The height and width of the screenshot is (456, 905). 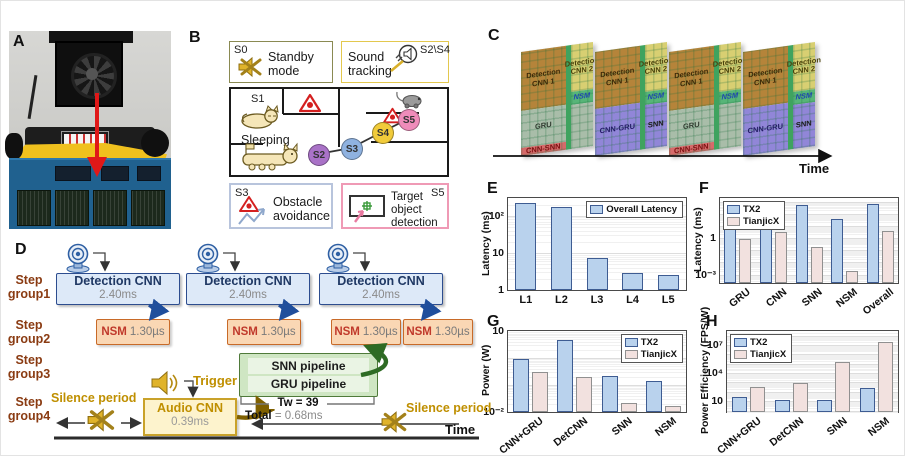 I want to click on plot-area: 10⁷ 10⁴ 10 CNN+GRU DetCNN SNN NSM TX2 TianjicX, so click(x=802, y=392).